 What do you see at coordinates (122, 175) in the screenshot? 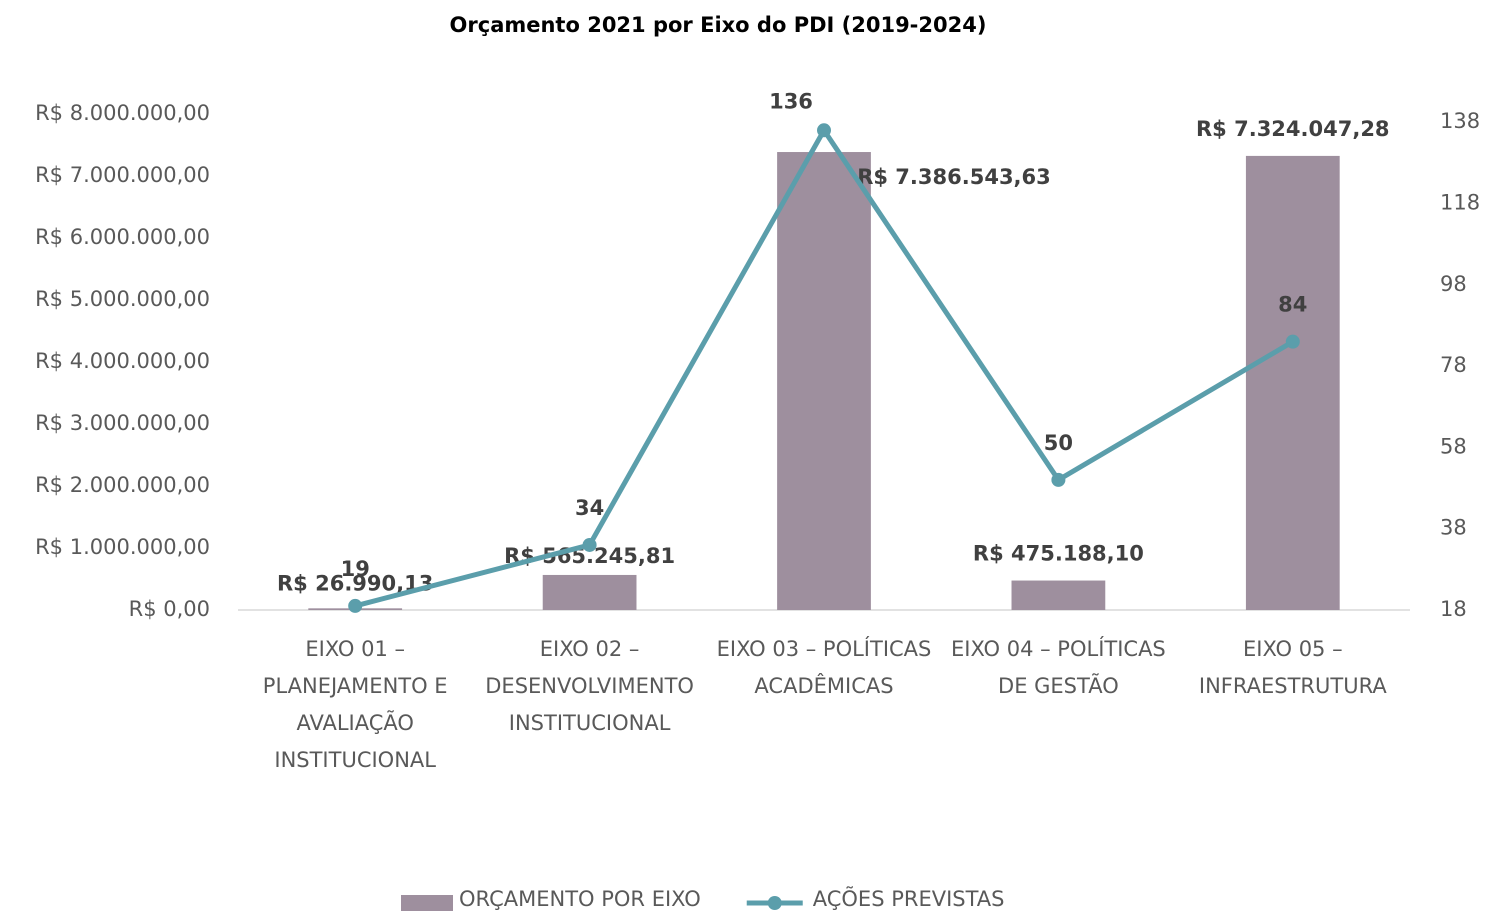
I see `y-tick-label: R$ 7.000.000,00` at bounding box center [122, 175].